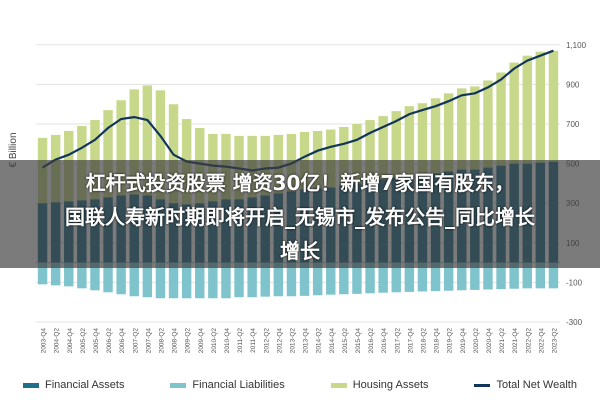  Describe the element at coordinates (238, 385) in the screenshot. I see `legend-label: Financial Liabilities` at that location.